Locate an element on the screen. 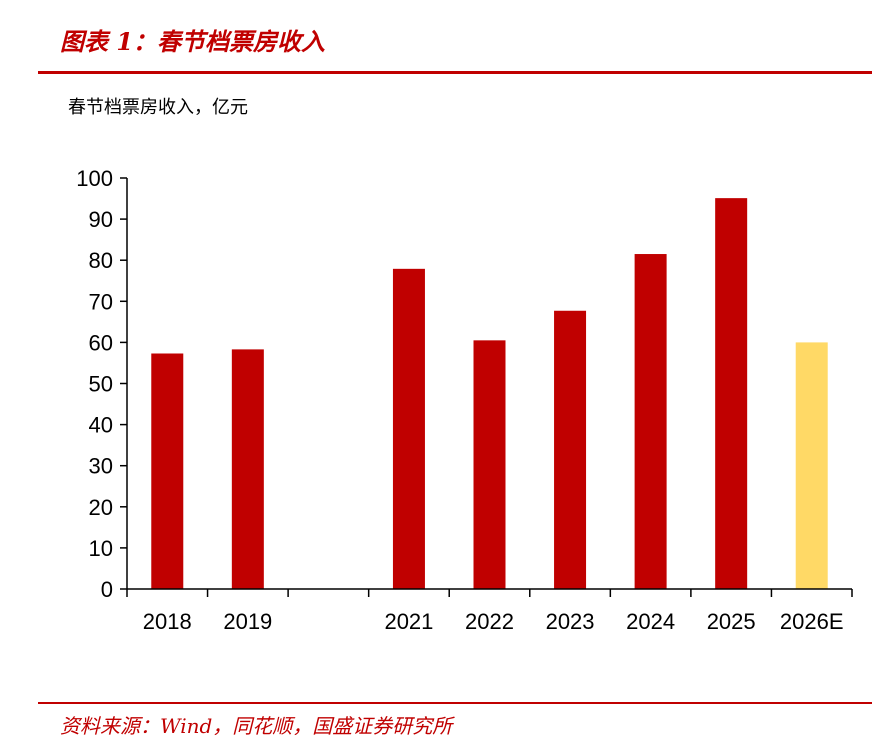  y-tick-label-100: 100 is located at coordinates (94, 178).